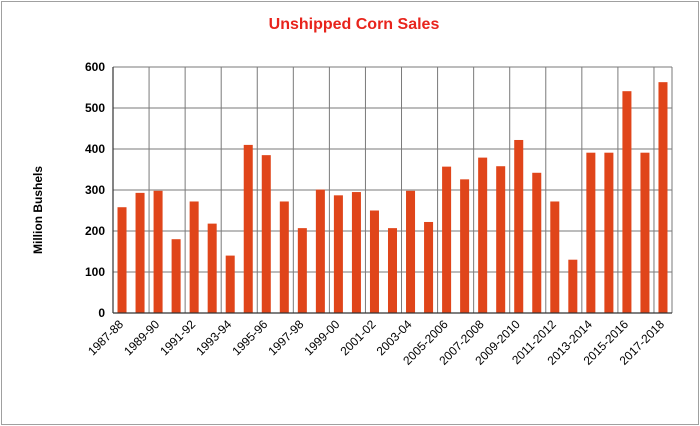 The width and height of the screenshot is (700, 426). I want to click on y-tick-label: 400, so click(95, 149).